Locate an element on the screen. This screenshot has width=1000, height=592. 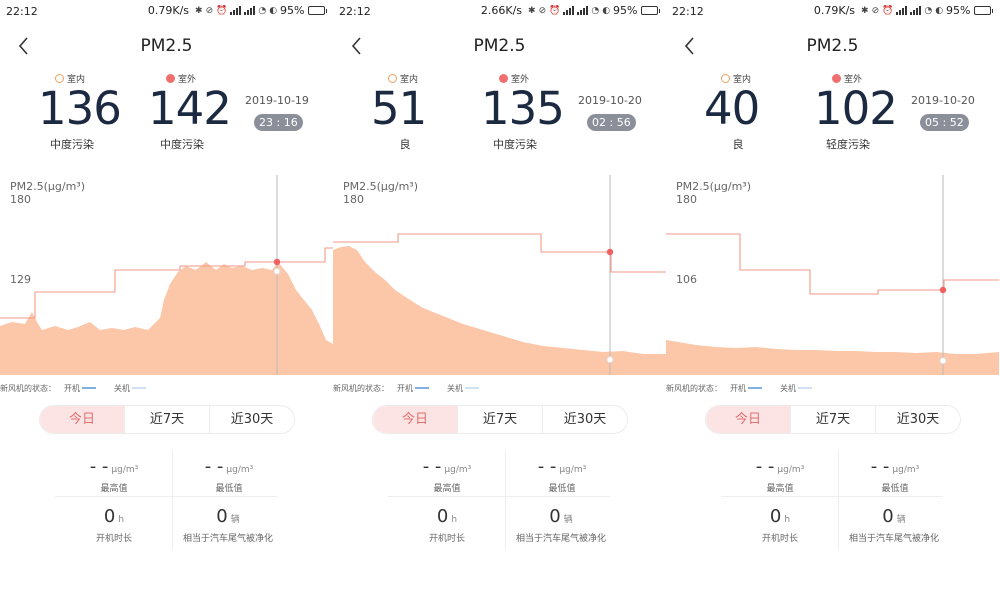
status-icons: 2.66K/s ✱ ⊘ ⏰ ◔ ◐ 95% is located at coordinates (570, 10).